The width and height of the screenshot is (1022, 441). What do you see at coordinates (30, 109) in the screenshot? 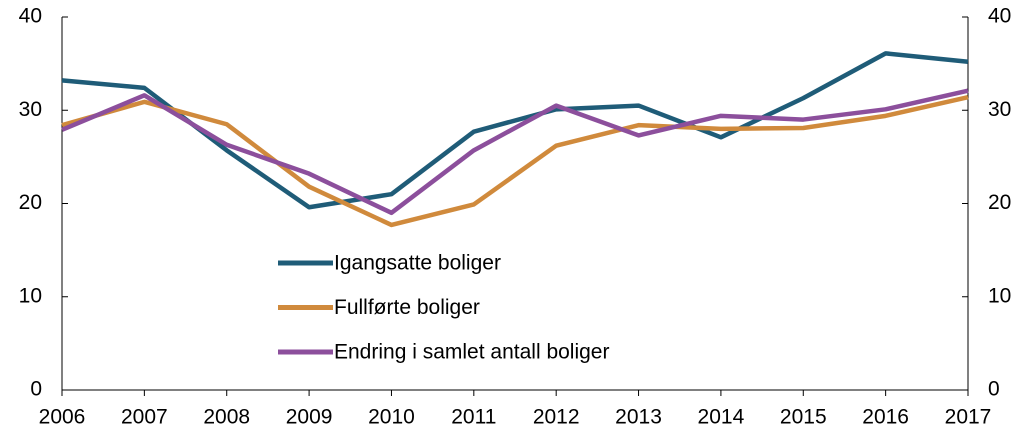
I see `y-tick-label: 30` at bounding box center [30, 109].